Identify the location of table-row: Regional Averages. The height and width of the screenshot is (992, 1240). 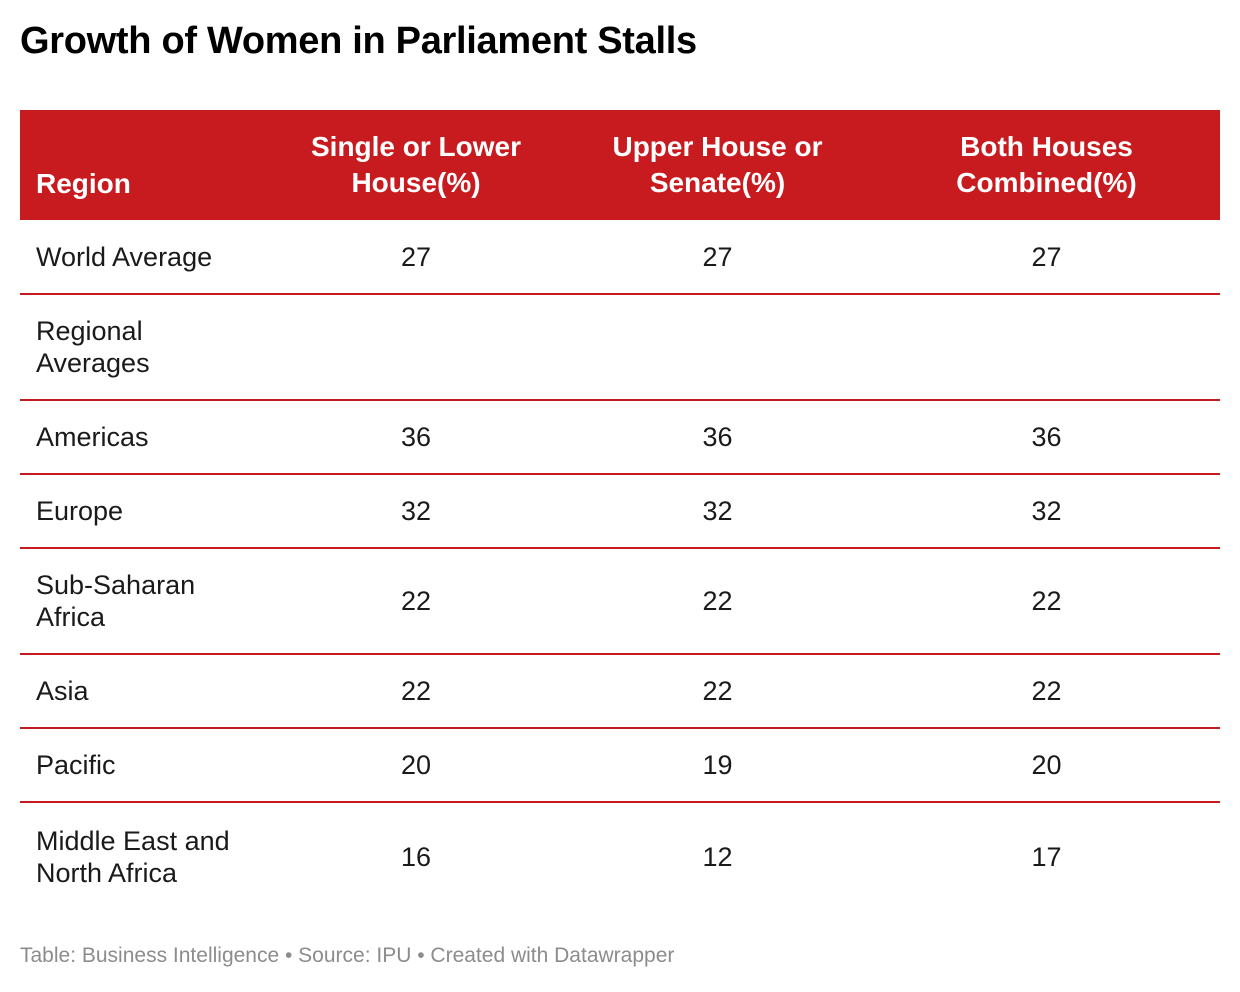
(620, 347).